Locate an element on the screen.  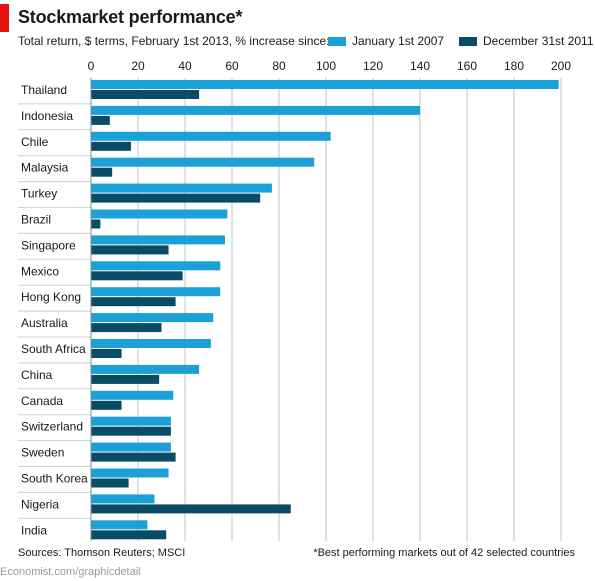
bar-chile-january-1st-2007 is located at coordinates (211, 136).